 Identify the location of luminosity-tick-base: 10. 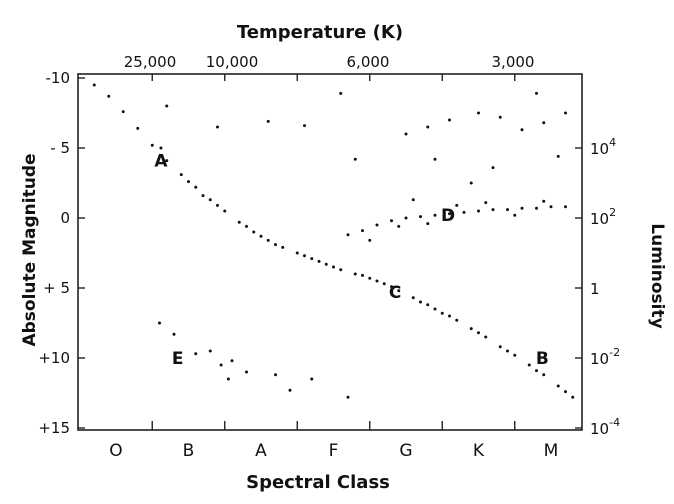
(599, 429).